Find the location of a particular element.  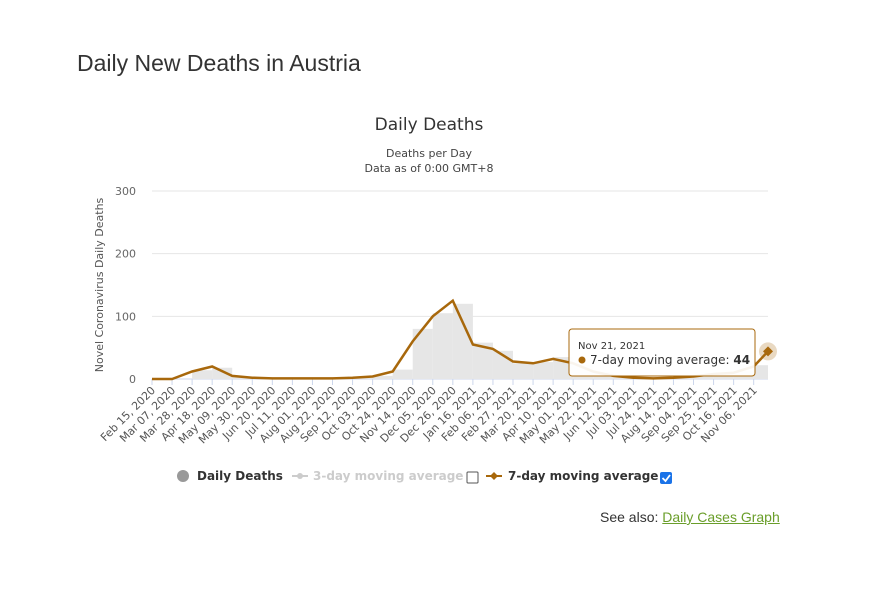

tooltip-date: Nov 21, 2021 is located at coordinates (611, 346).